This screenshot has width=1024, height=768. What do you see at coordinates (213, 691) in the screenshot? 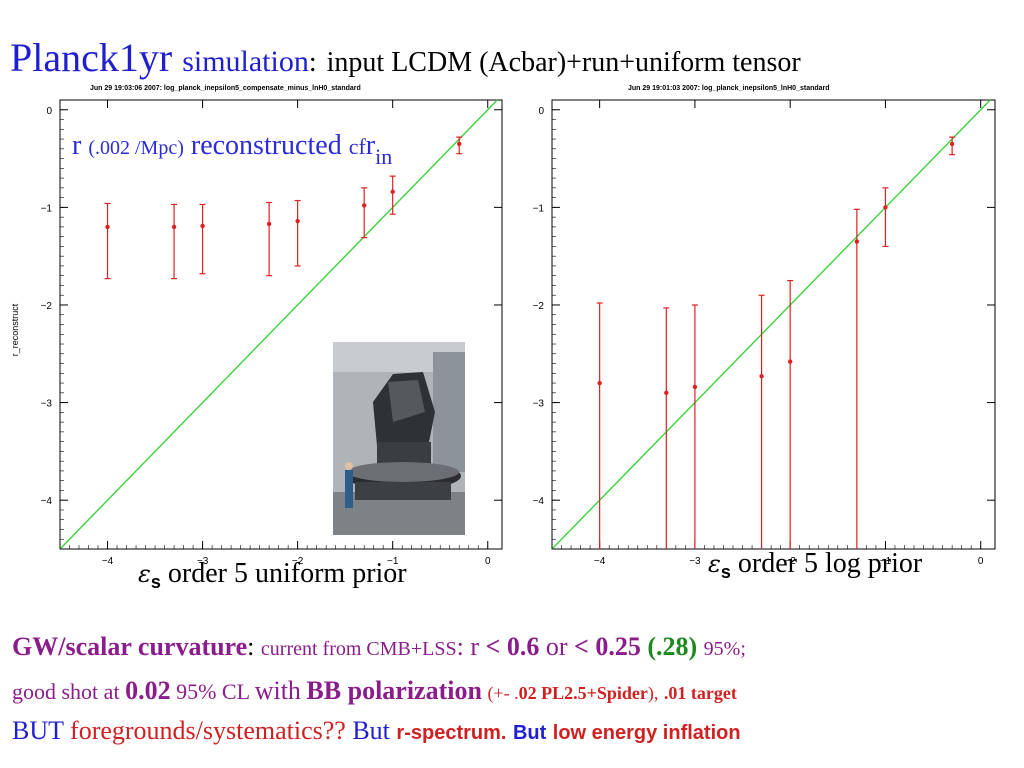
I see `cl-text: 95% CL` at bounding box center [213, 691].